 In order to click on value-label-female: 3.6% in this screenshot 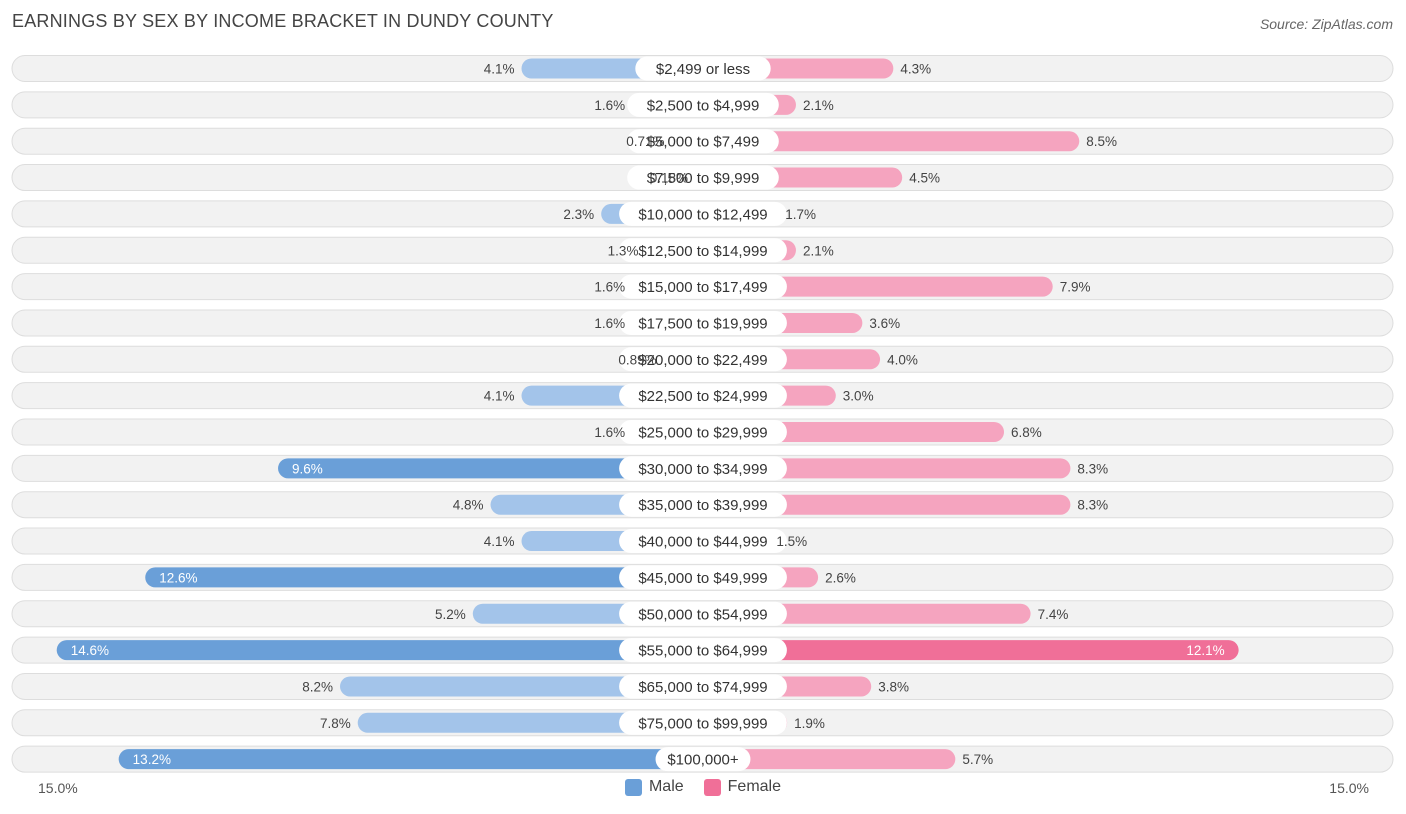, I will do `click(884, 323)`.